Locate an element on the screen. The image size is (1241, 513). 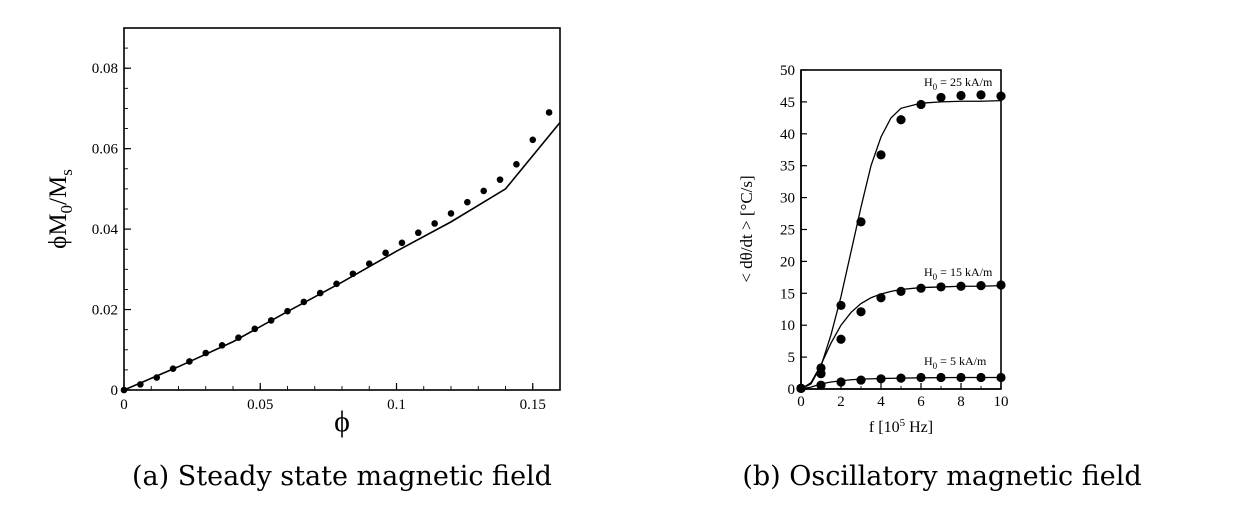
x-tick-label-b: 6 is located at coordinates (921, 402).